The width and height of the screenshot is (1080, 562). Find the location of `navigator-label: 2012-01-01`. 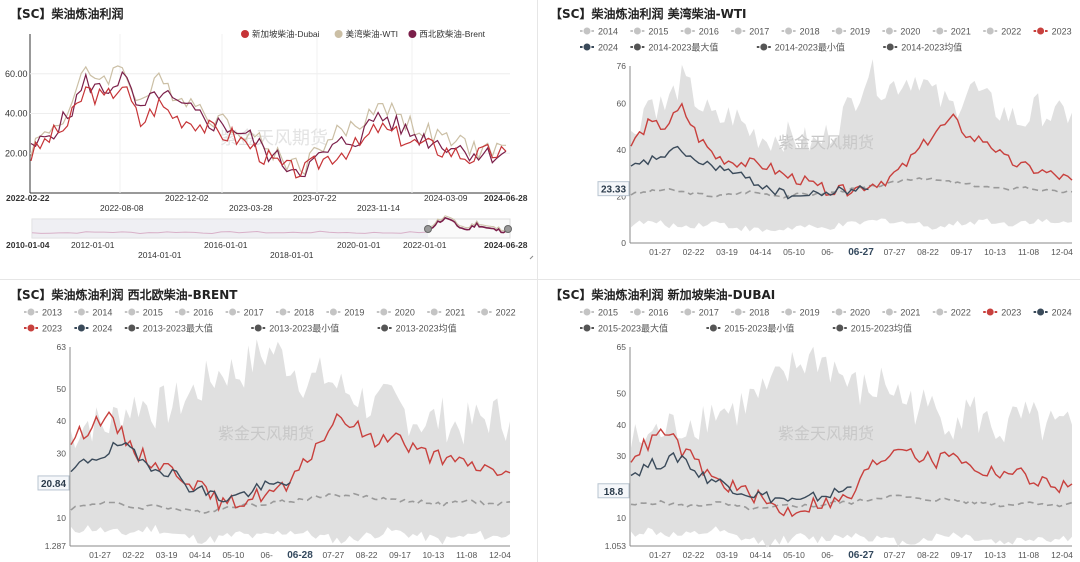

navigator-label: 2012-01-01 is located at coordinates (93, 245).